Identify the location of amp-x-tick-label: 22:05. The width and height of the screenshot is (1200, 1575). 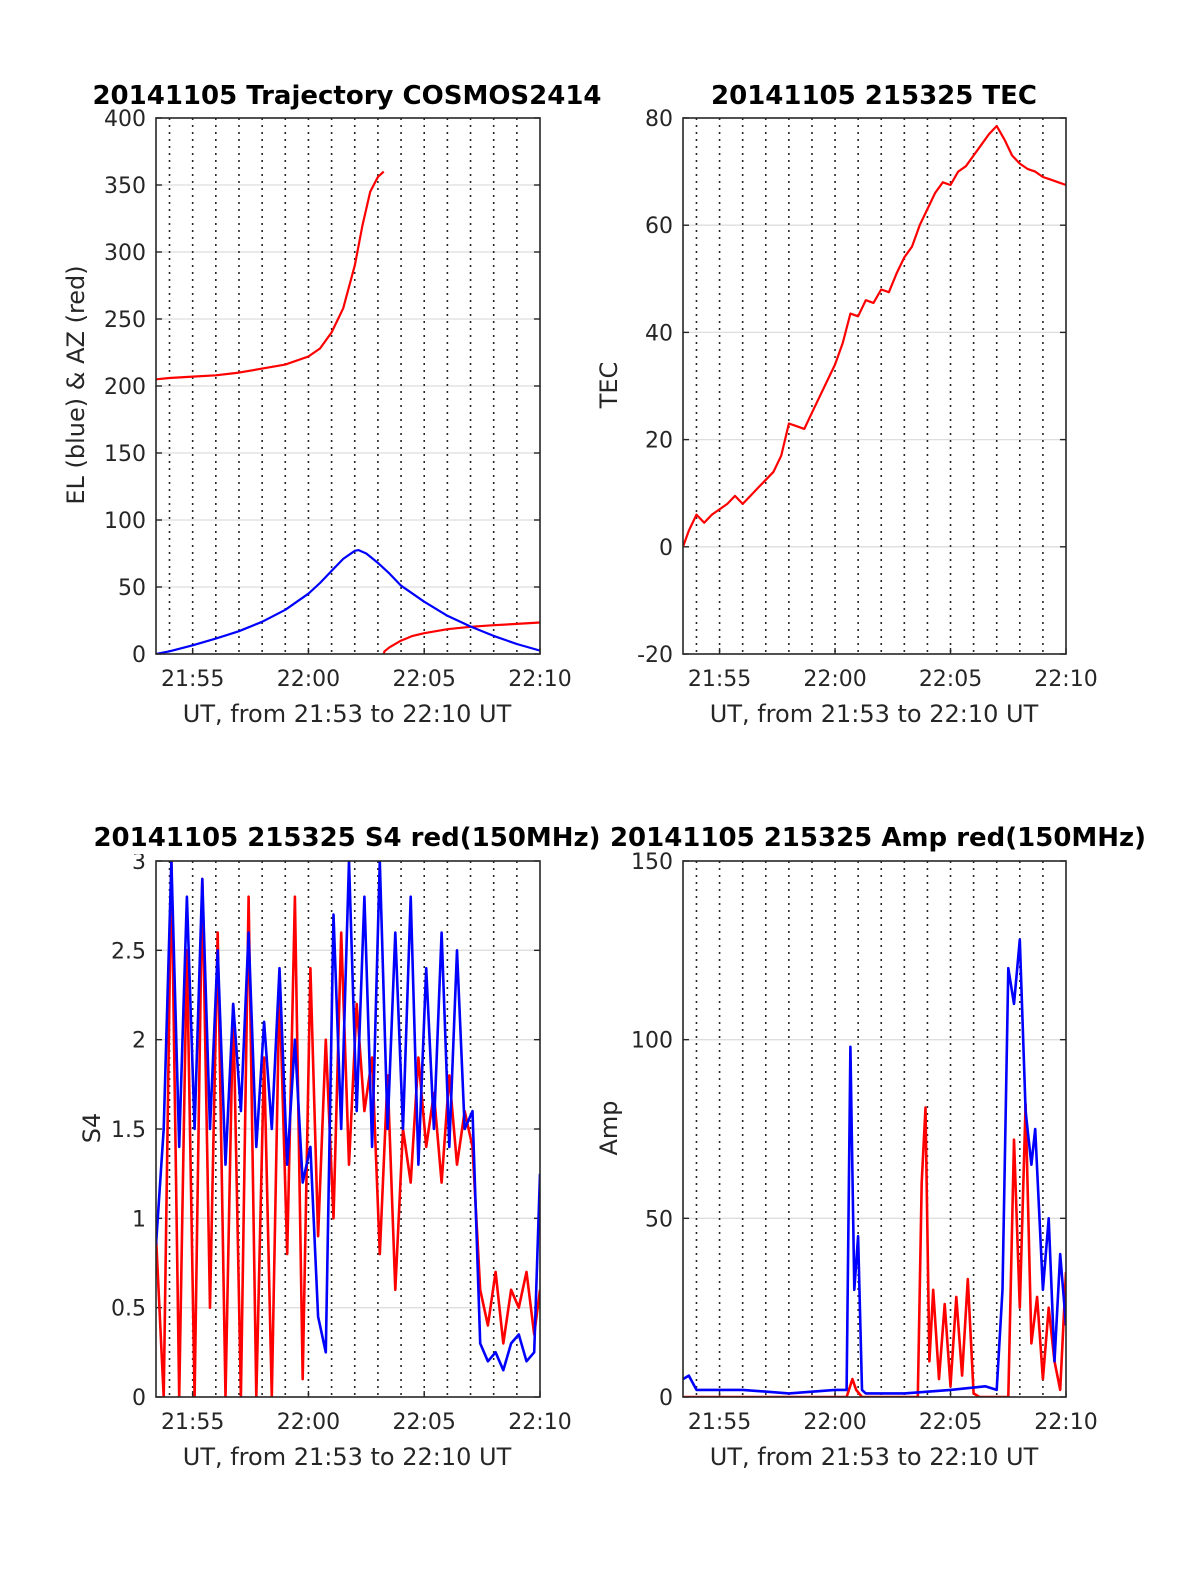
(950, 1422).